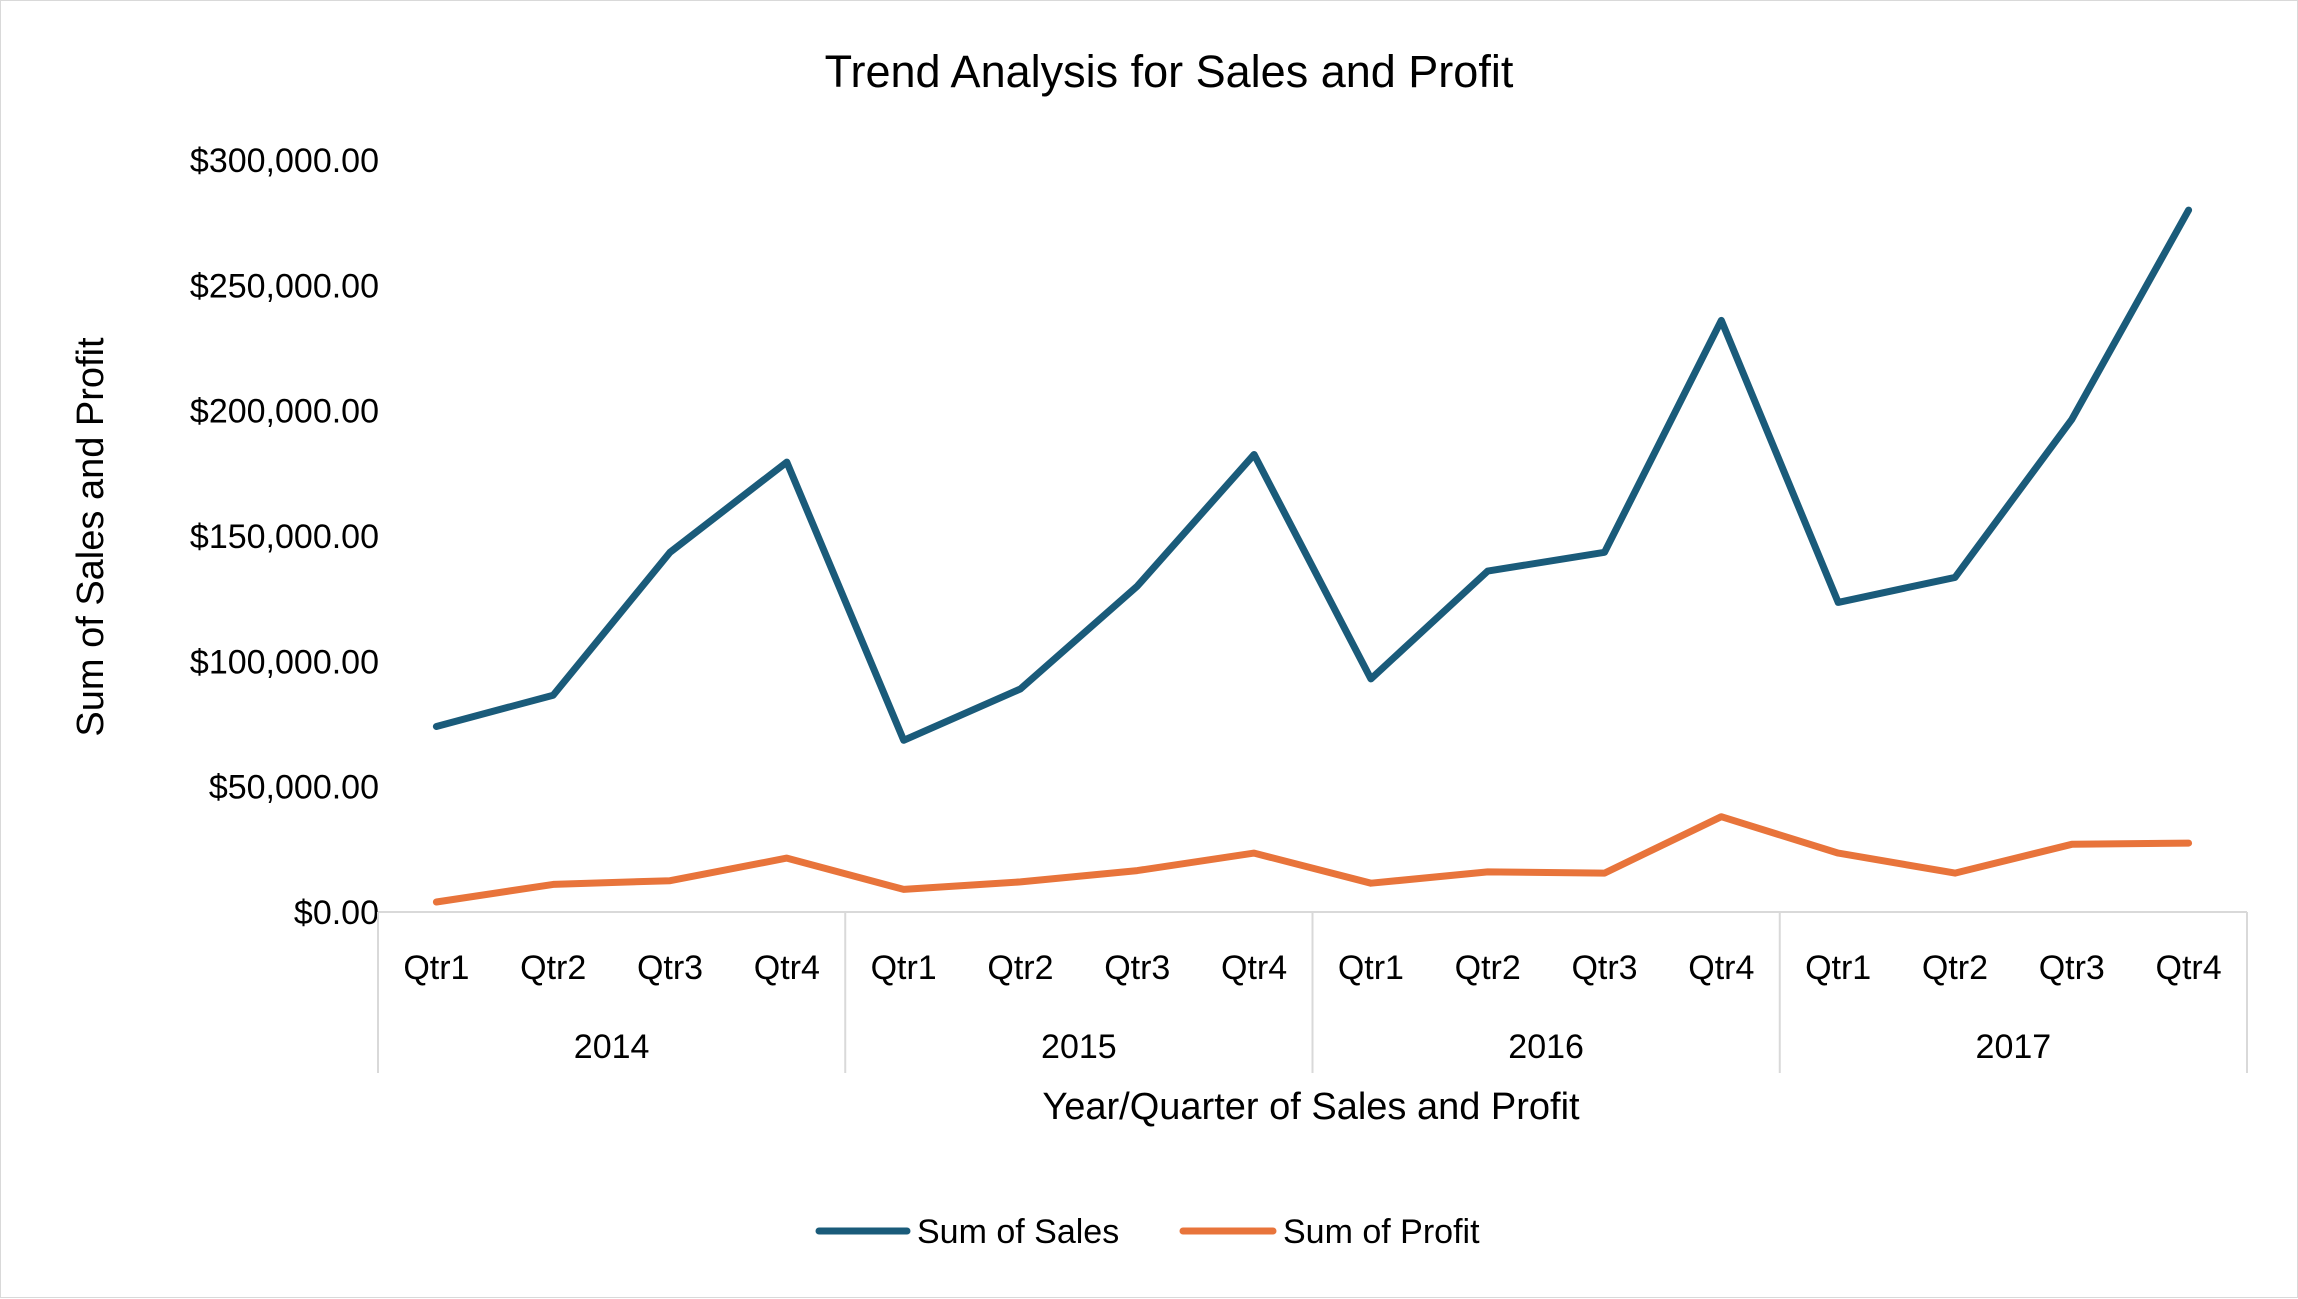  I want to click on x-axis-title: Year/Quarter of Sales and Profit, so click(1311, 1107).